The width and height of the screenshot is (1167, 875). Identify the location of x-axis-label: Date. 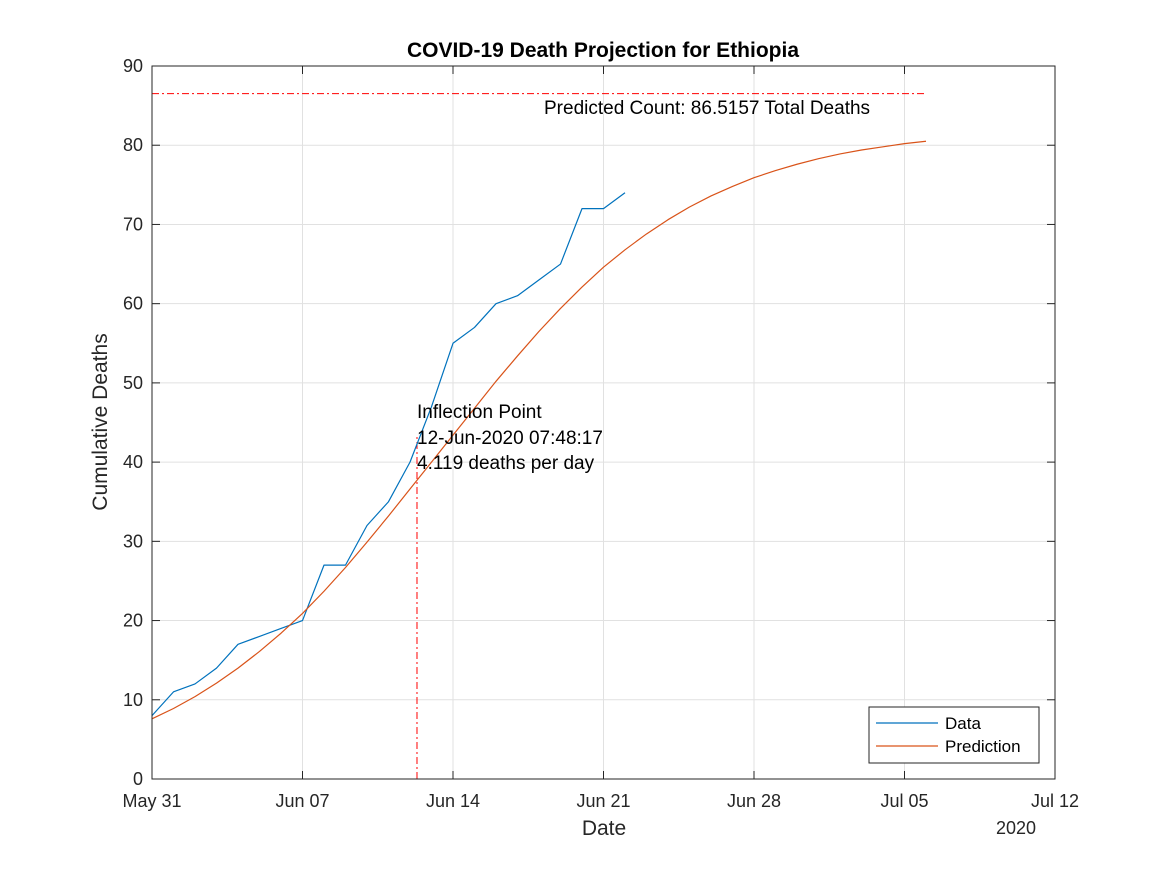
(604, 828).